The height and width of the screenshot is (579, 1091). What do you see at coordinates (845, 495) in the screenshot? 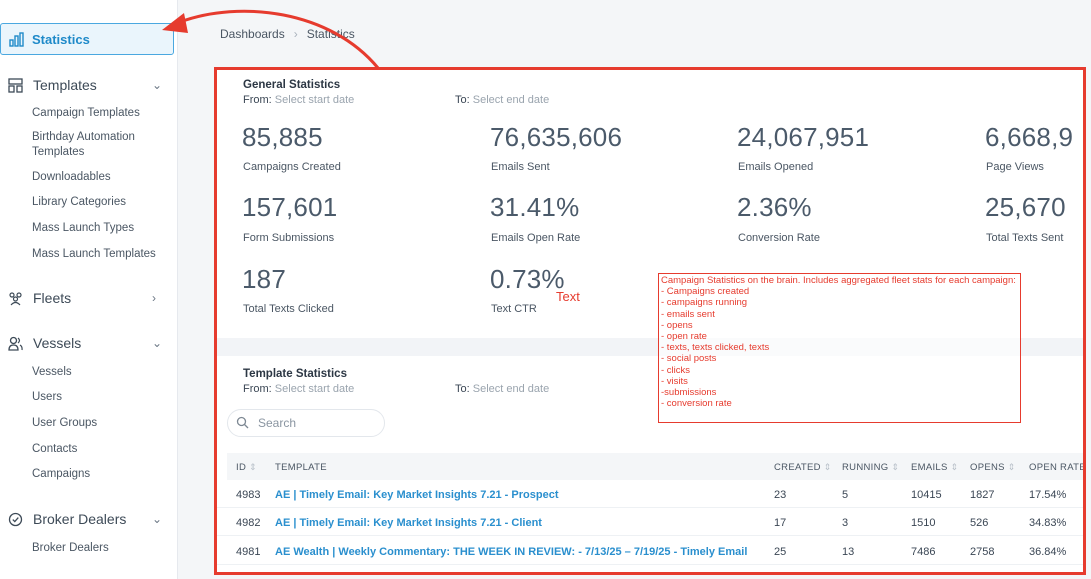
I see `cell-running: 5` at bounding box center [845, 495].